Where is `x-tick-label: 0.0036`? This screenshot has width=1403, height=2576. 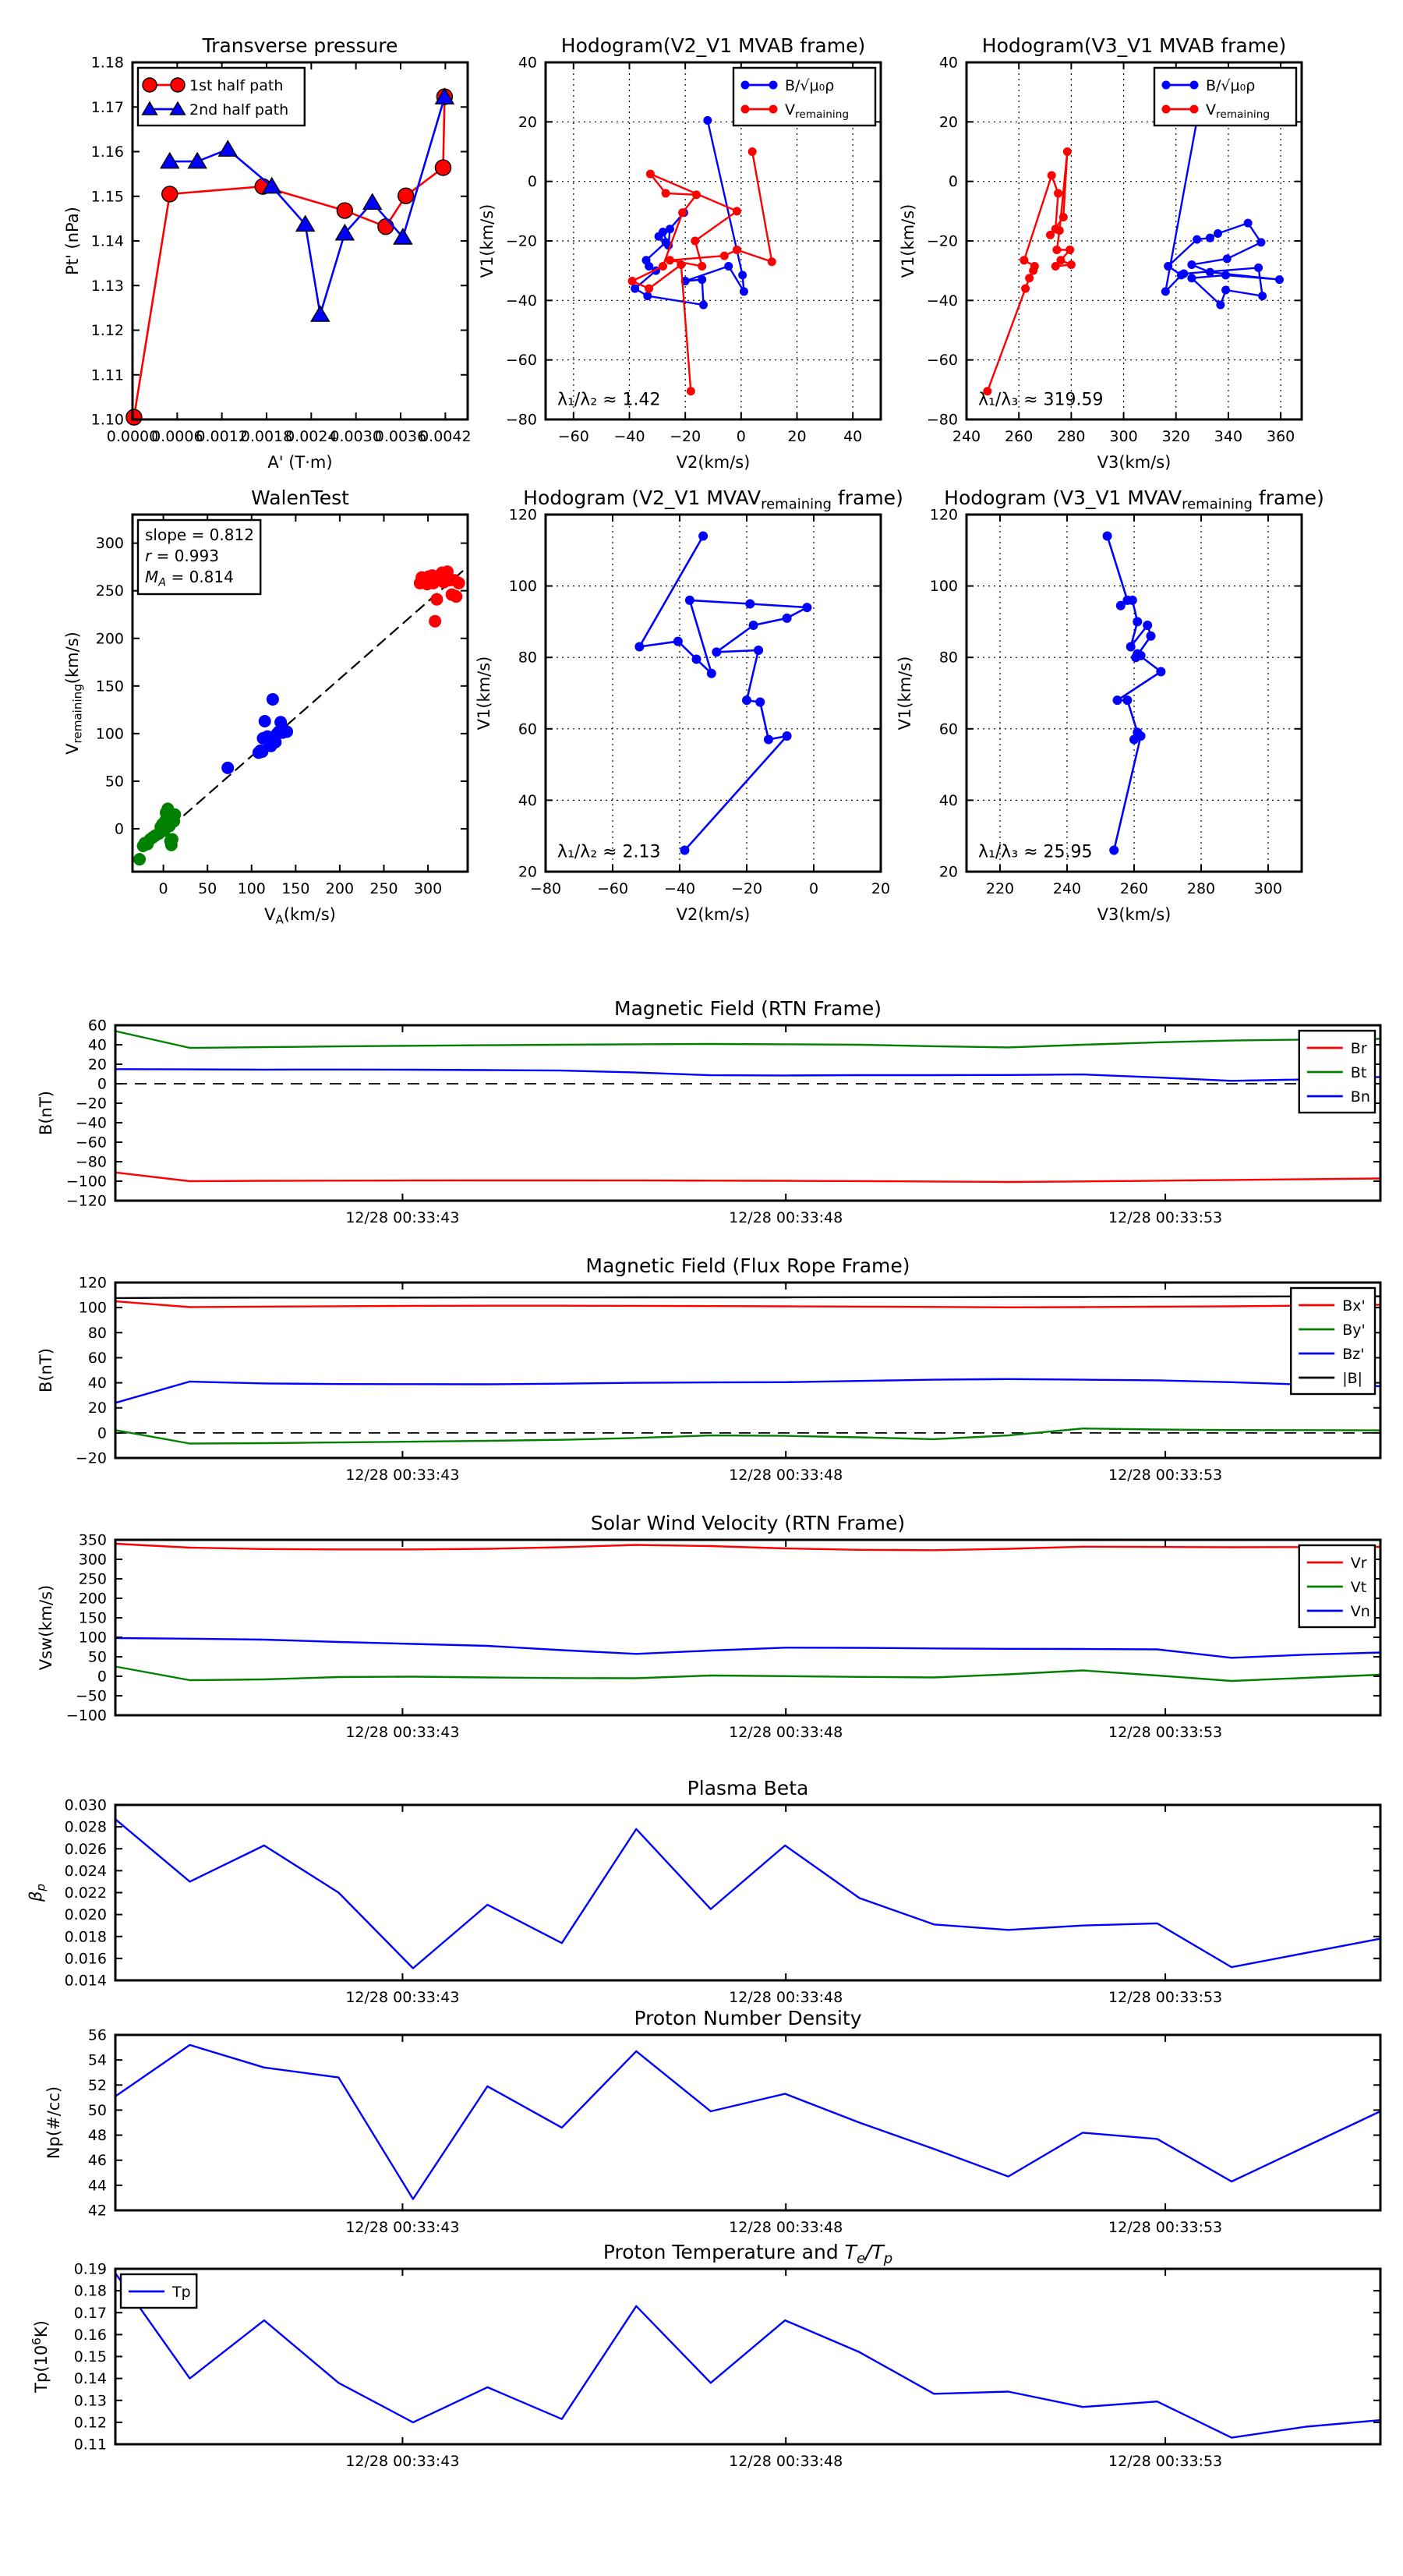
x-tick-label: 0.0036 is located at coordinates (400, 436).